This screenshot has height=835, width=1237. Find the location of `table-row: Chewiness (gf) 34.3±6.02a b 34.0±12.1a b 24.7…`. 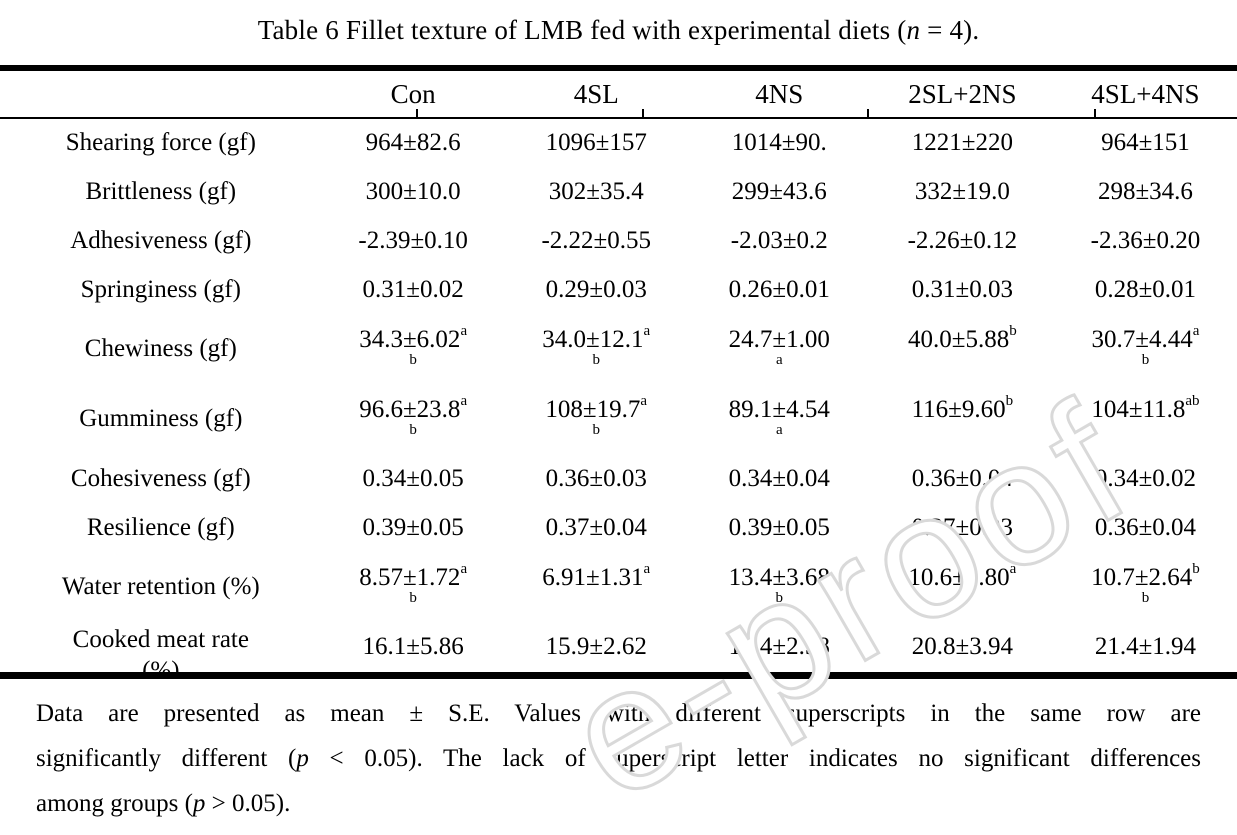

table-row: Chewiness (gf) 34.3±6.02a b 34.0±12.1a b 24.7… is located at coordinates (618, 349).